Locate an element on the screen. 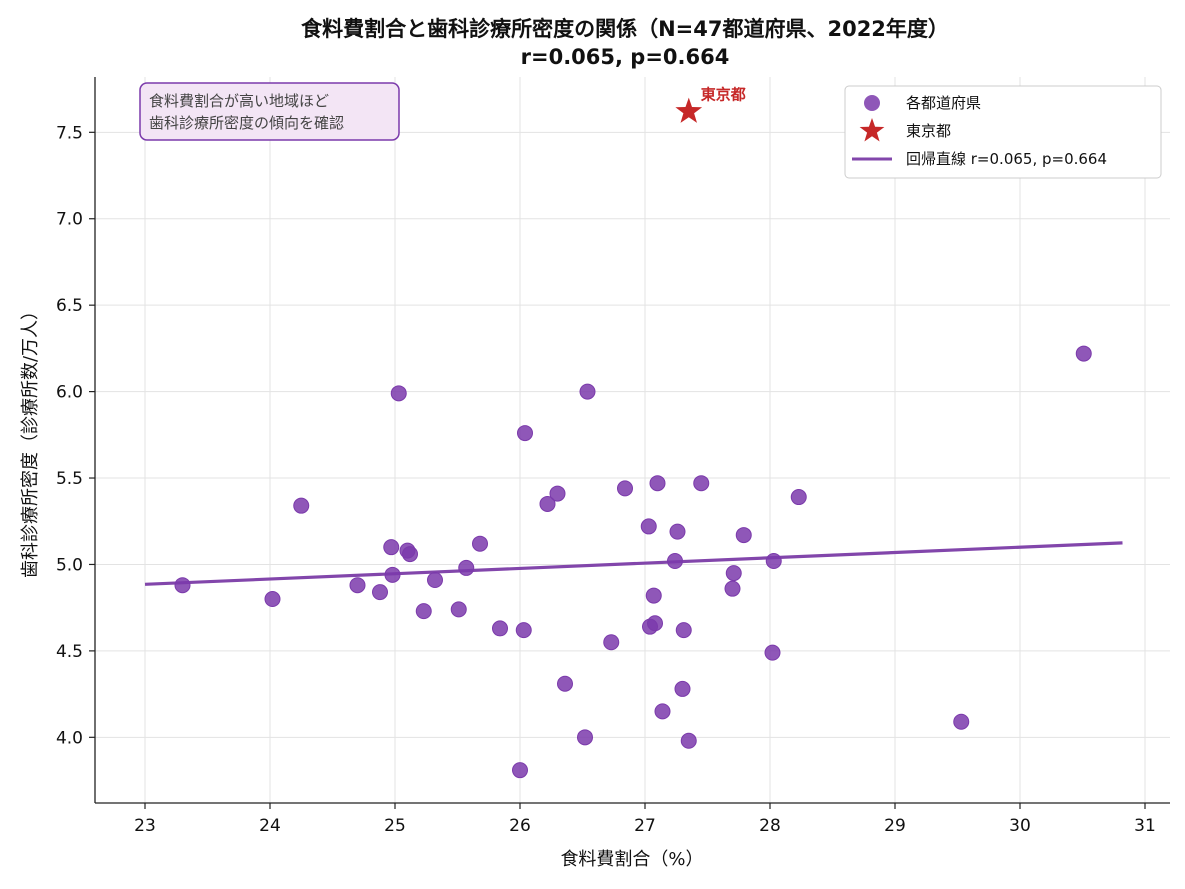 This screenshot has width=1185, height=889. legend-star-marker is located at coordinates (872, 130).